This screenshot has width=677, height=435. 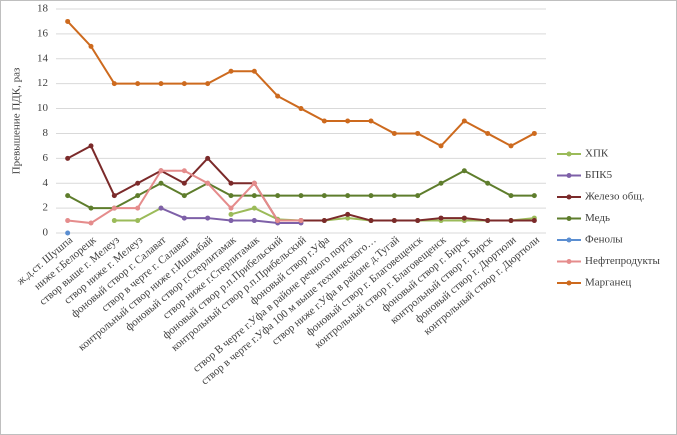 What do you see at coordinates (46, 208) in the screenshot?
I see `y-tick-label: 2` at bounding box center [46, 208].